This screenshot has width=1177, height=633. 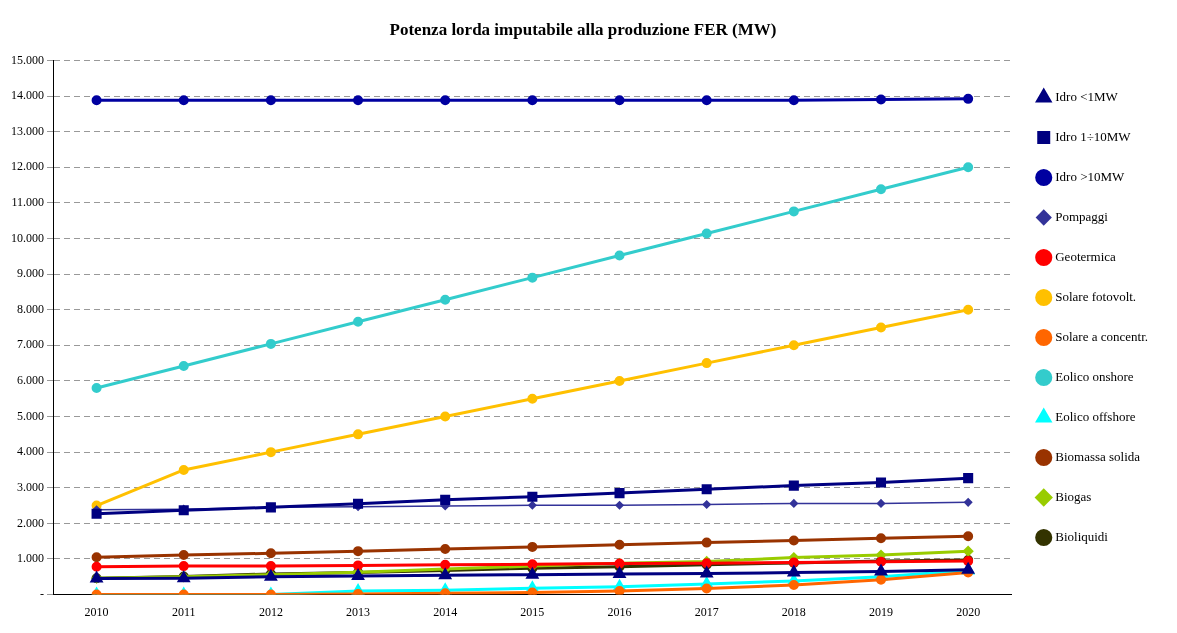 I want to click on legend-label: Eolico onshore, so click(x=1094, y=376).